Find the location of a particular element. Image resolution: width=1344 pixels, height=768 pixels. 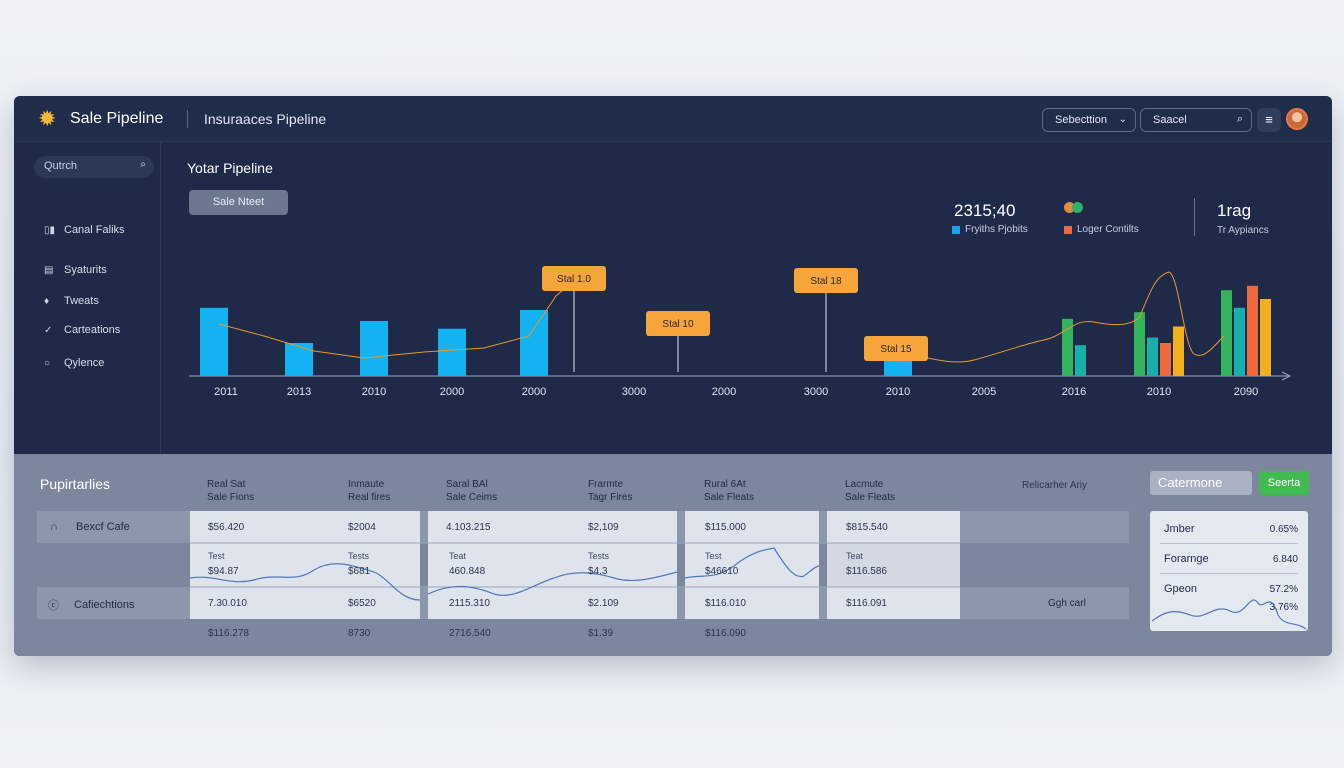

sidebar-item-syaturits: ▤ Syaturits is located at coordinates (75, 270).